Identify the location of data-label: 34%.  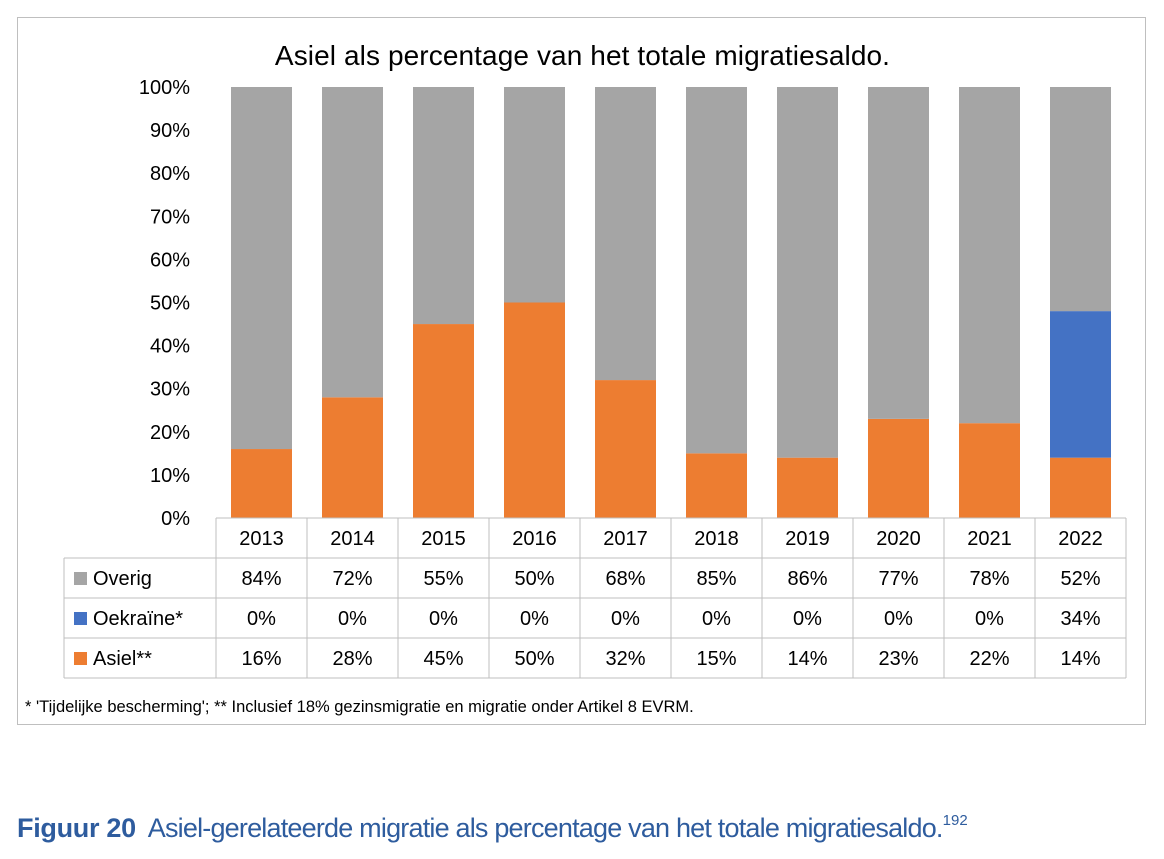
(1080, 619).